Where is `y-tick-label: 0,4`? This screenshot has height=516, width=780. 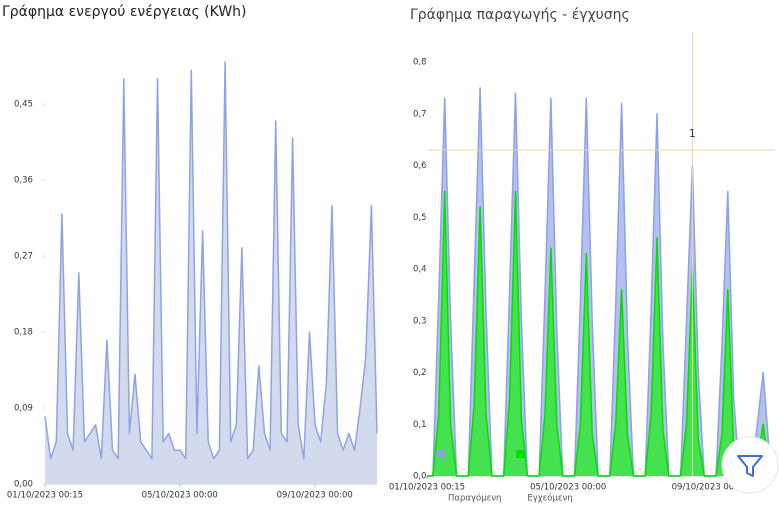
y-tick-label: 0,4 is located at coordinates (420, 270).